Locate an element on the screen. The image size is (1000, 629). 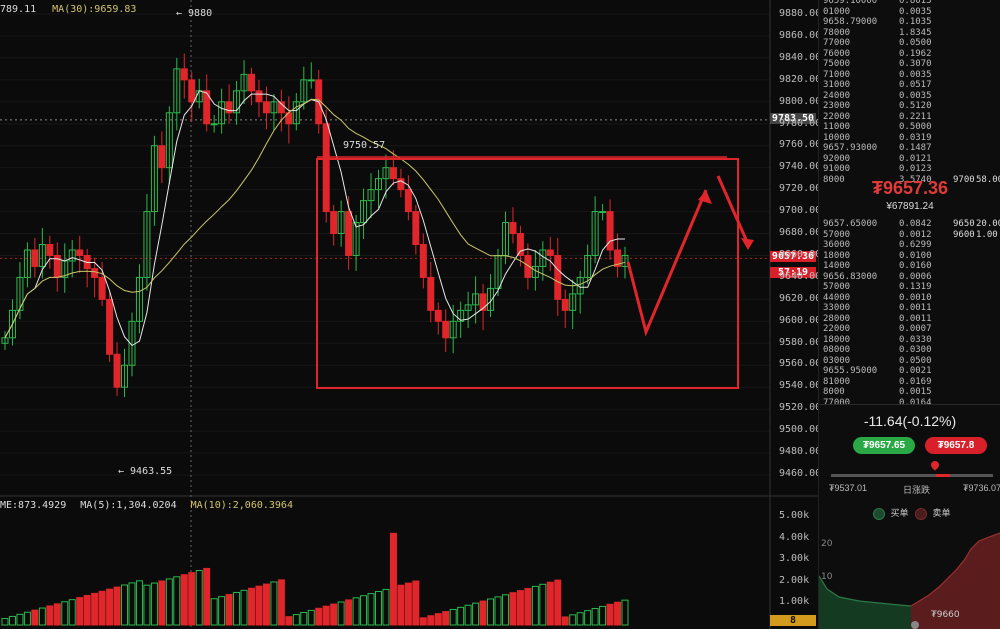
order-price: 92000 is located at coordinates (837, 158).